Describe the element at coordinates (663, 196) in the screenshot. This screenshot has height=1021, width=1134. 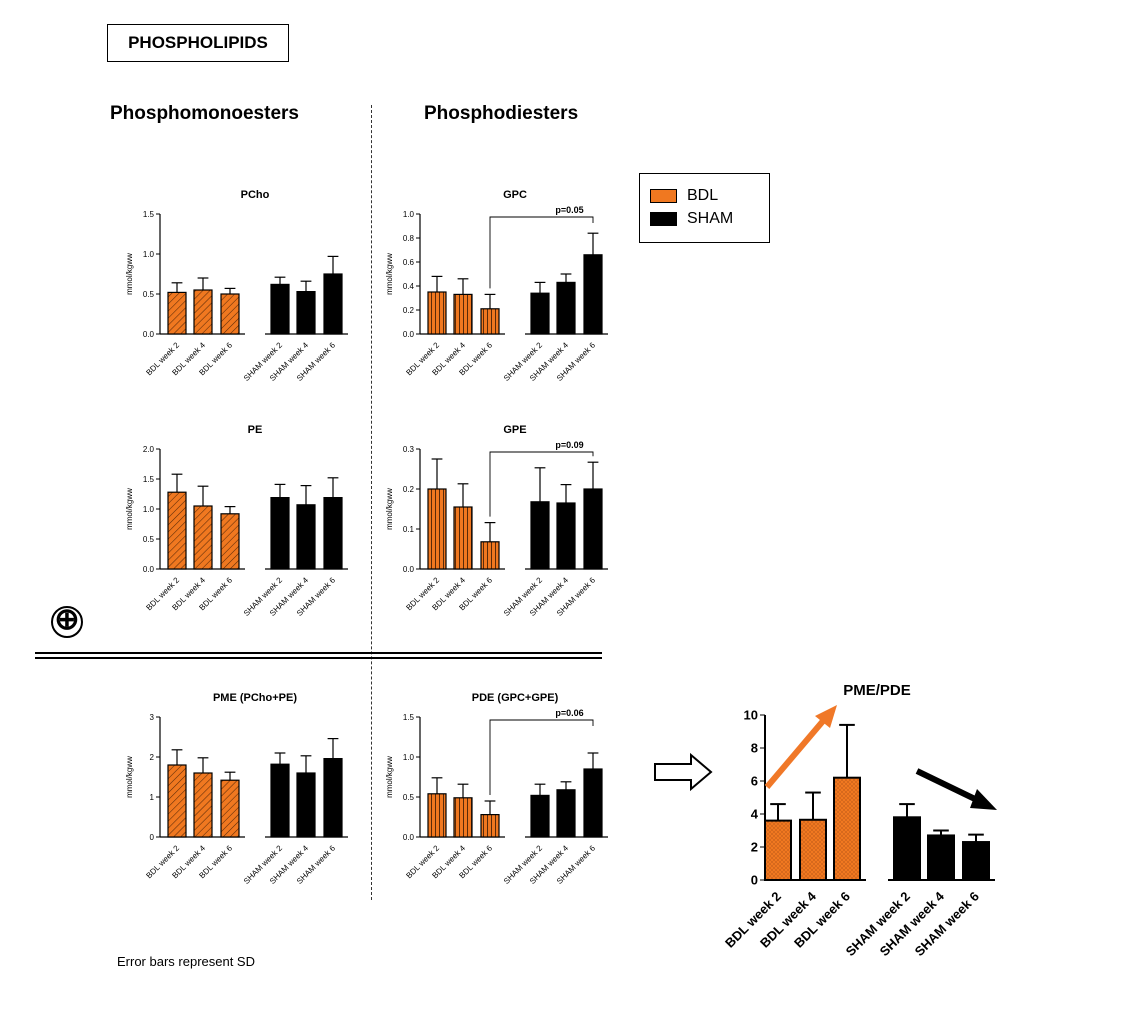
I see `legend-swatch-bdl` at that location.